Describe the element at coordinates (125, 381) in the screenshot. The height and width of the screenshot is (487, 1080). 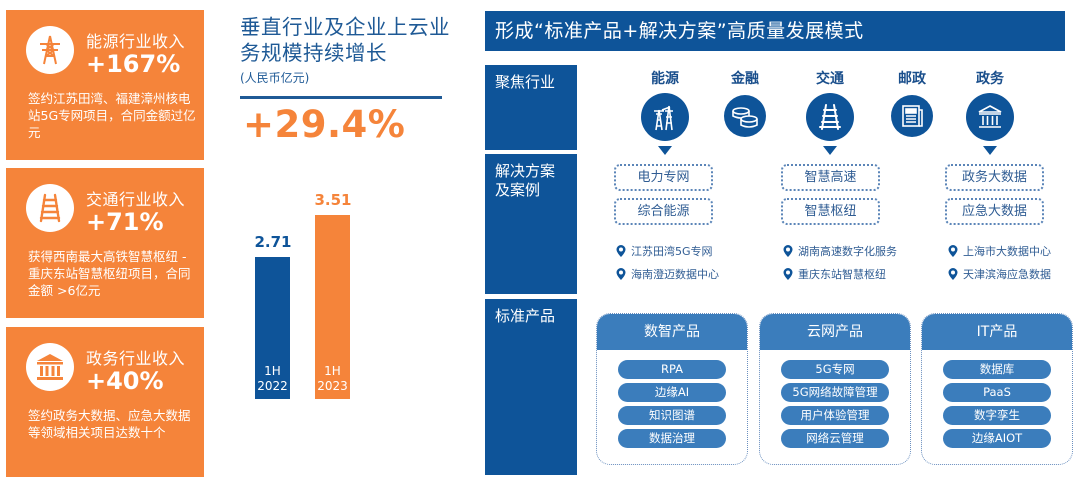
I see `card-value: +40%` at that location.